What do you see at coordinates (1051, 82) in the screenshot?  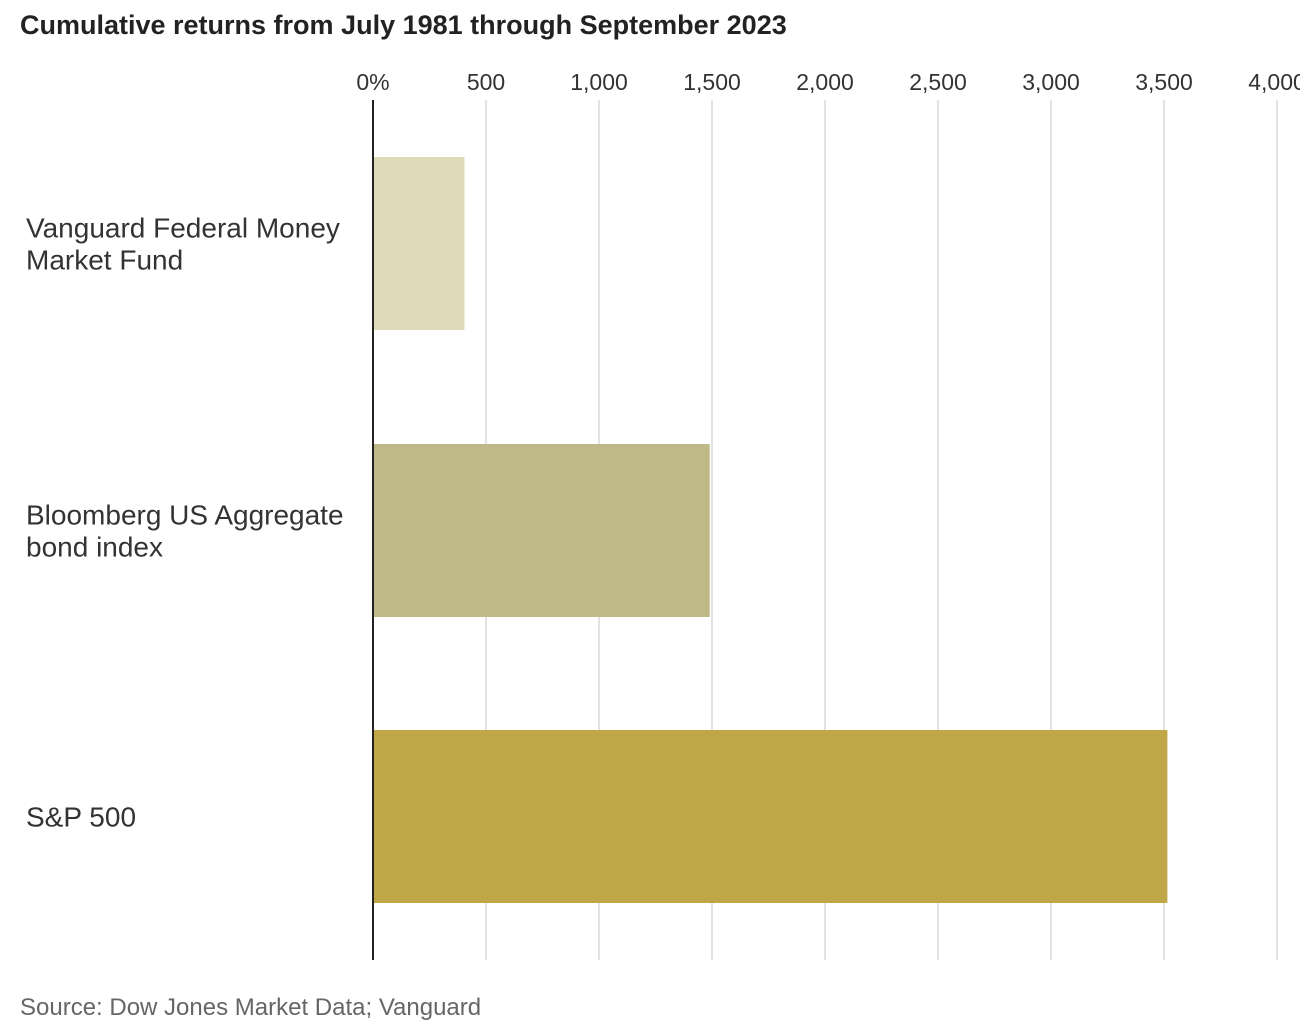 I see `x-tick-label: 3,000` at bounding box center [1051, 82].